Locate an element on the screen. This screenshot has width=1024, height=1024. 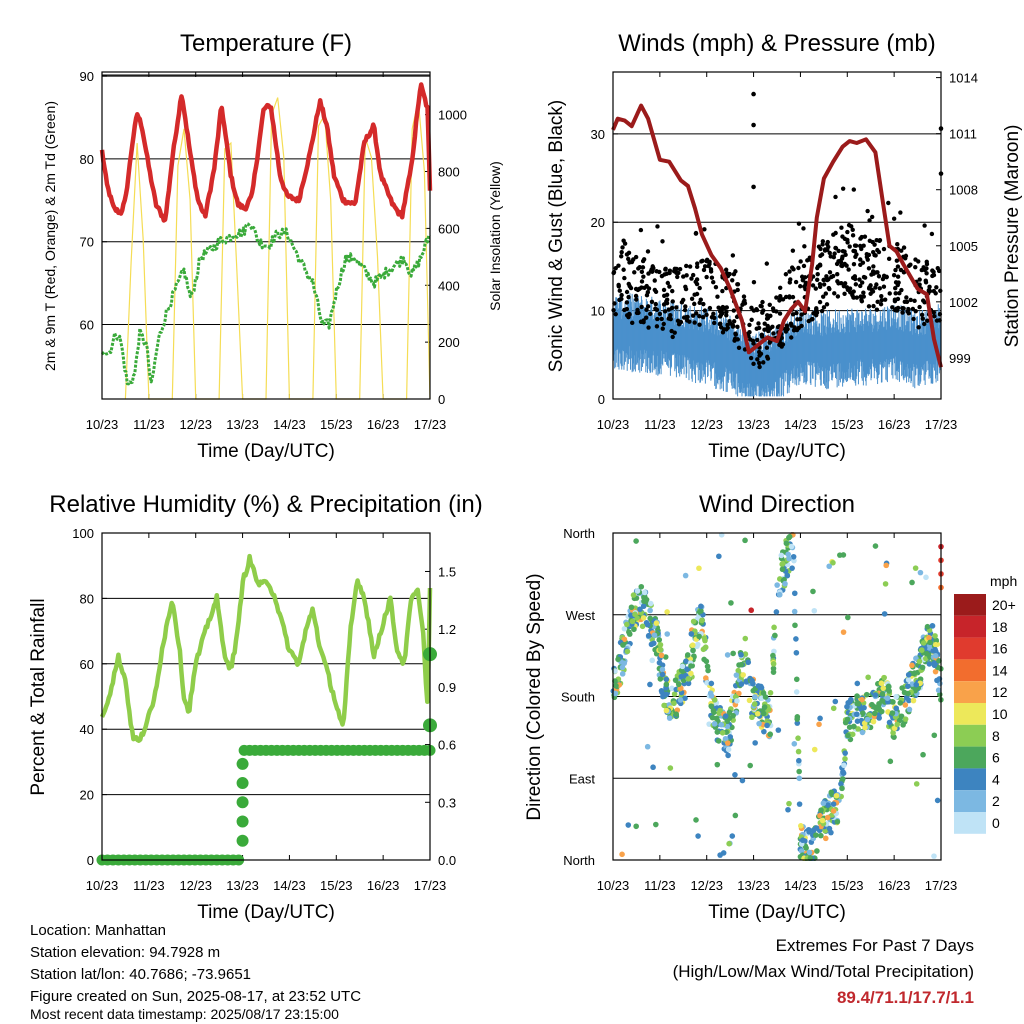
y2-tick-label: 1.5 is located at coordinates (447, 571).